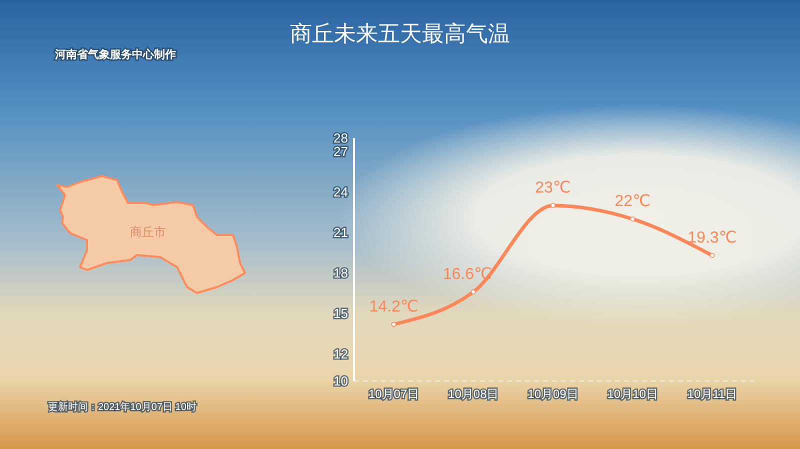 The width and height of the screenshot is (800, 449). What do you see at coordinates (341, 232) in the screenshot?
I see `y-tick-label: 21` at bounding box center [341, 232].